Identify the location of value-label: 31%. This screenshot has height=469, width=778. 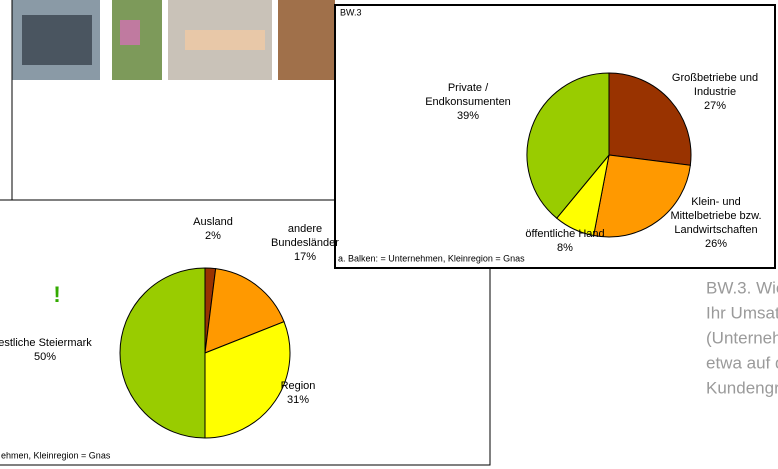
(298, 400).